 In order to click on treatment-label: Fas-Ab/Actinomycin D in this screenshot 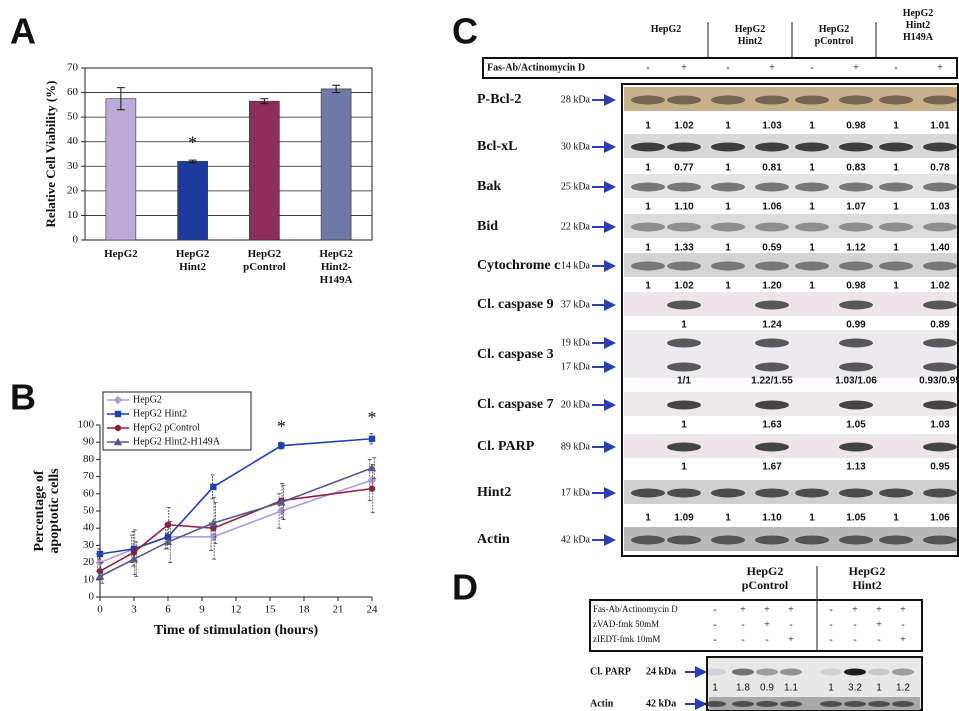, I will do `click(635, 609)`.